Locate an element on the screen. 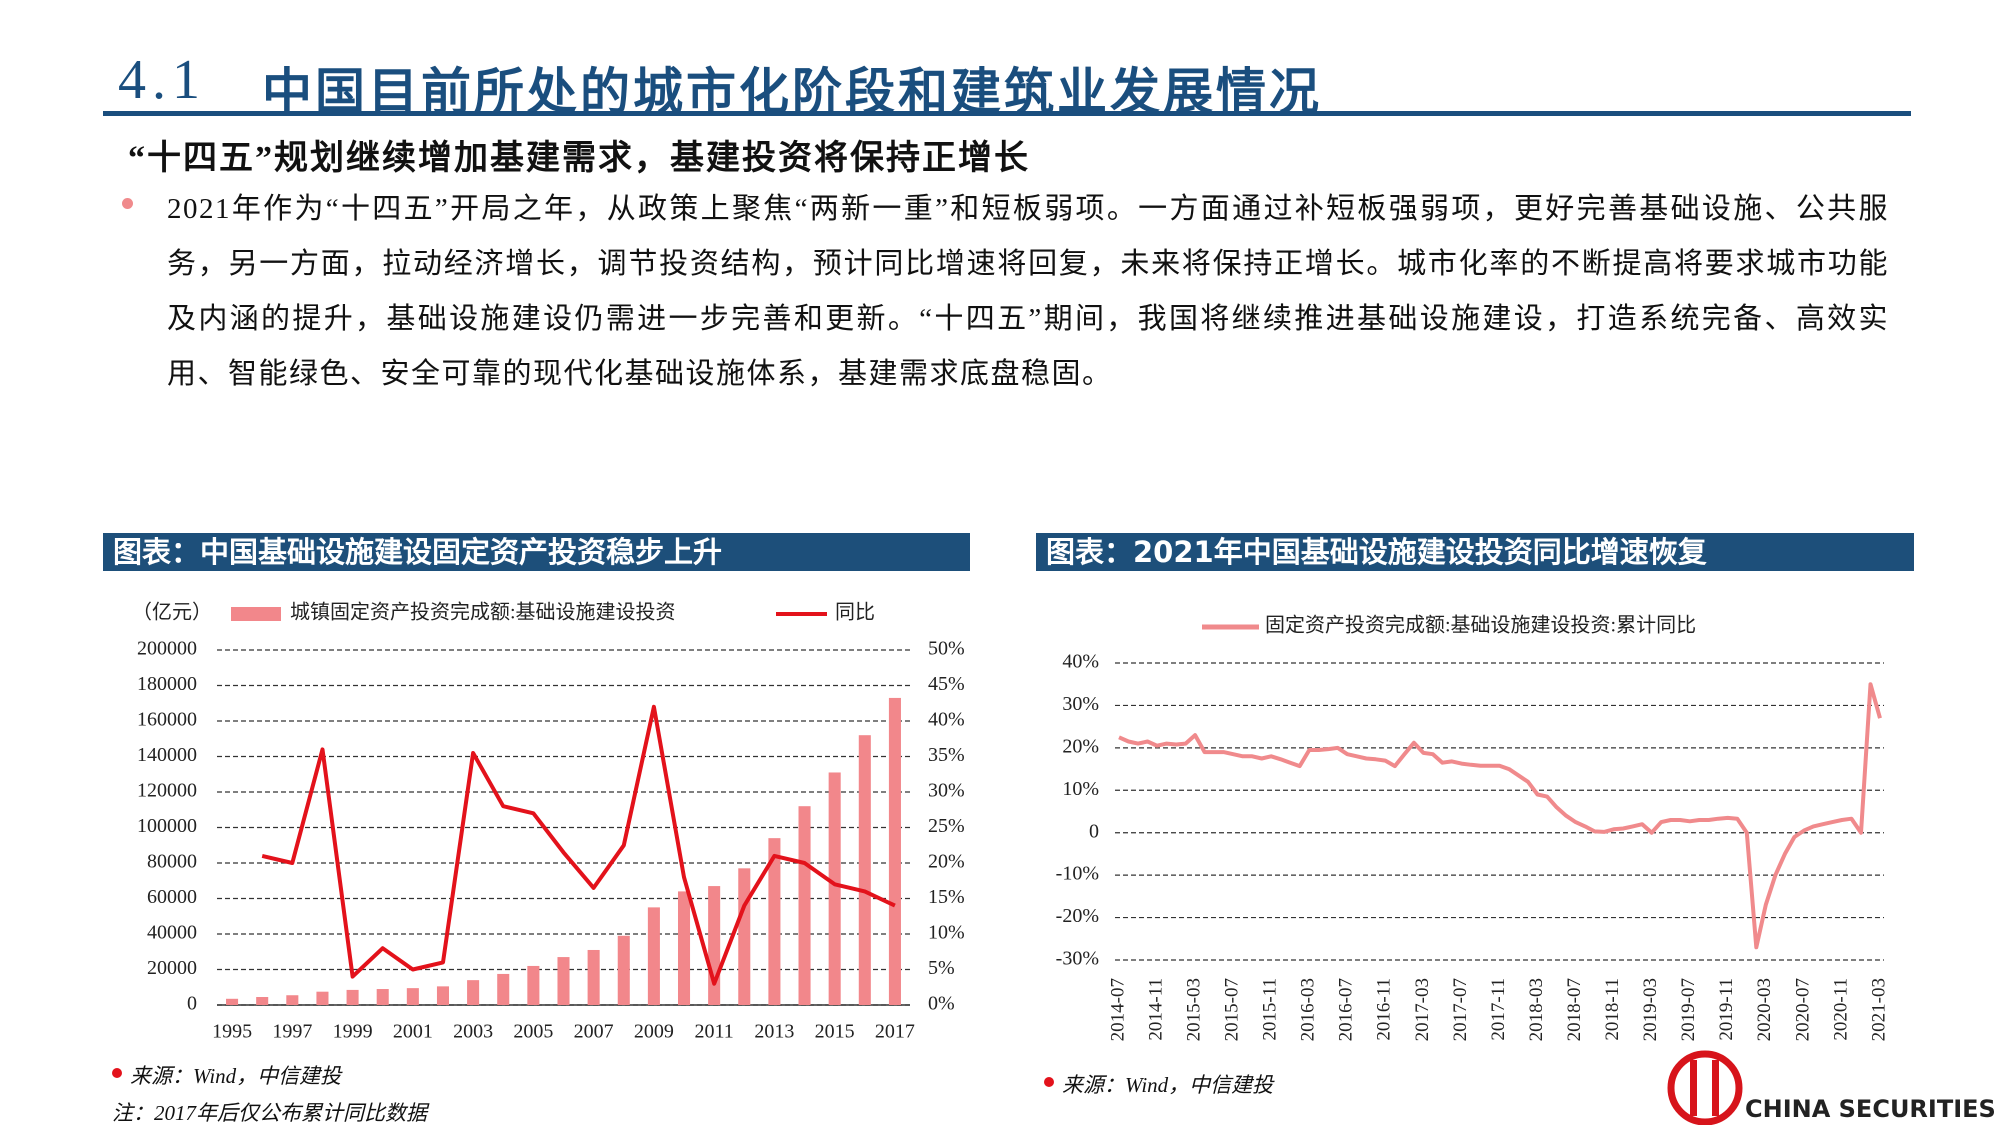 This screenshot has height=1127, width=2000. y2-tick-label: 25% is located at coordinates (946, 826).